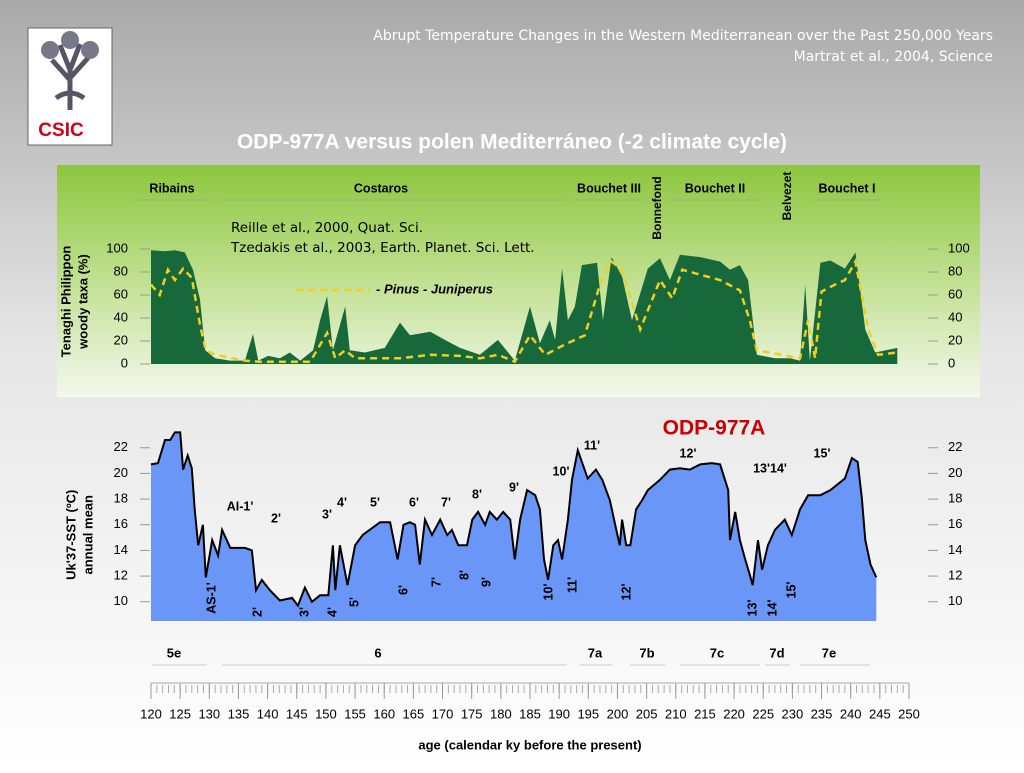 This screenshot has height=773, width=1024. Describe the element at coordinates (676, 713) in the screenshot. I see `x-tick-label: 210` at that location.